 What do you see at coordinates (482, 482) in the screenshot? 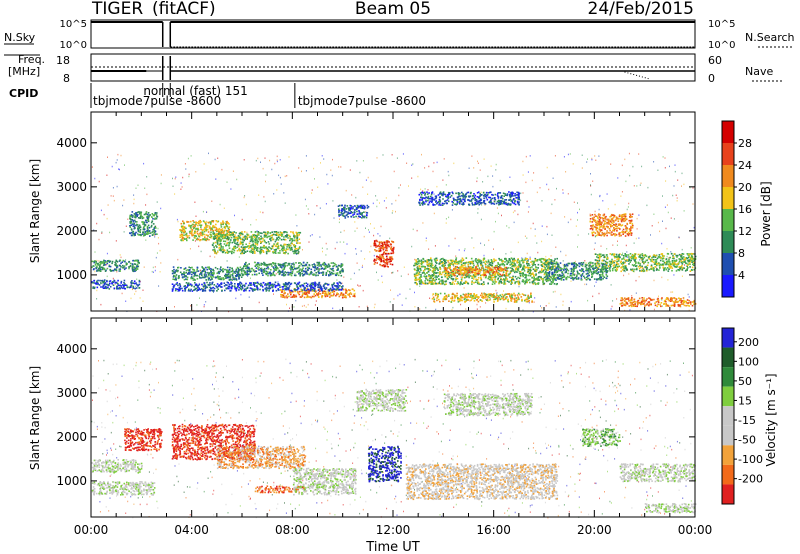
I see `velocity-echo-band` at bounding box center [482, 482].